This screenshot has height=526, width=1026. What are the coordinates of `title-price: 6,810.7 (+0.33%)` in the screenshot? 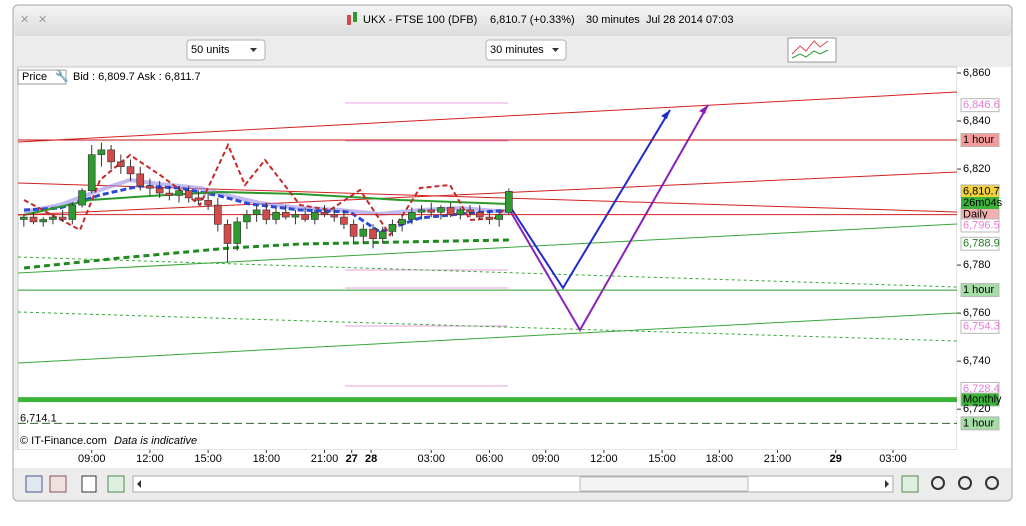 It's located at (532, 20).